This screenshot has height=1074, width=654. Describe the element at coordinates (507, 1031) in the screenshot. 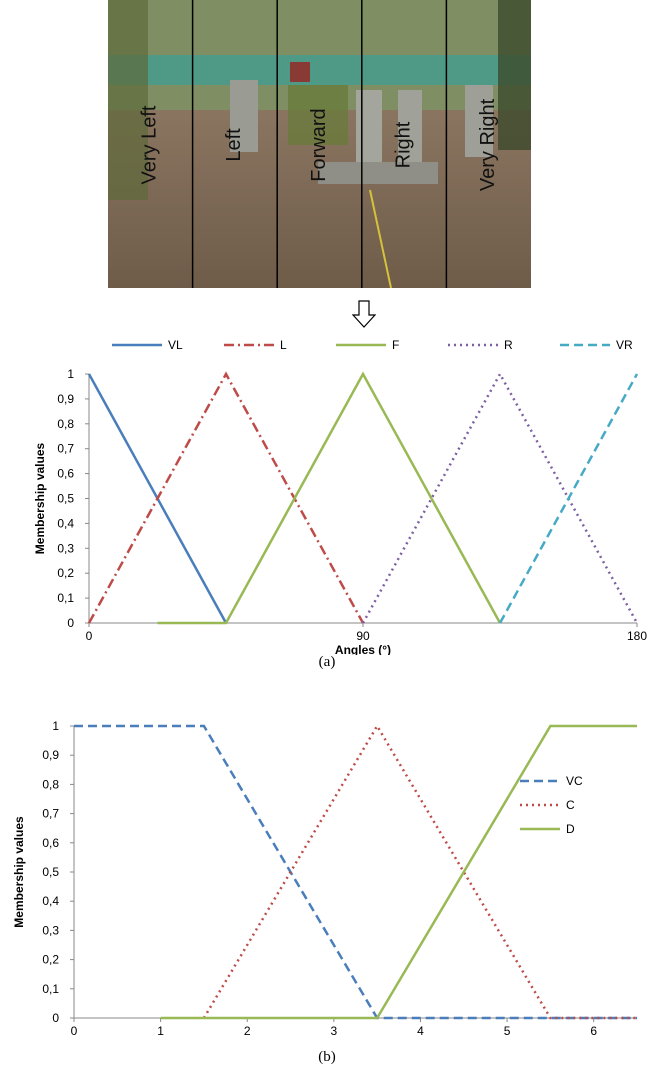

I see `x-tick-label: 5` at that location.